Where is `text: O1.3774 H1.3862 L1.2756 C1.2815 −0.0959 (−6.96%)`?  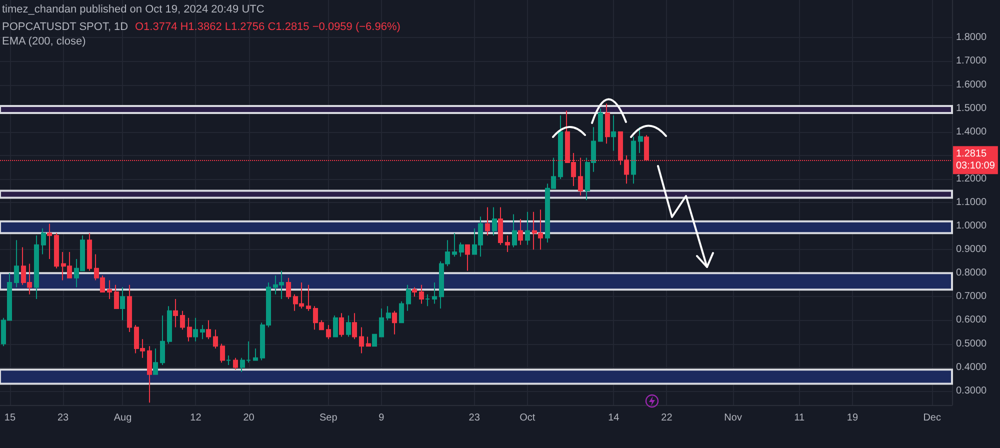 text: O1.3774 H1.3862 L1.2756 C1.2815 −0.0959 (−6.96%) is located at coordinates (267, 27).